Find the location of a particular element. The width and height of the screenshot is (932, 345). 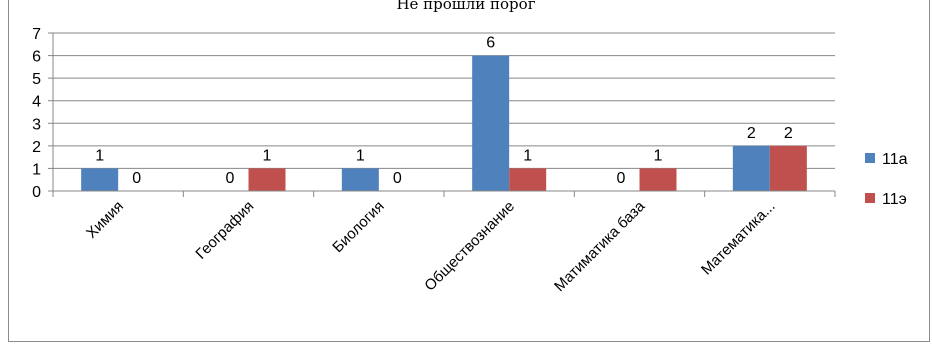

category-label: Обществознание is located at coordinates (469, 246).